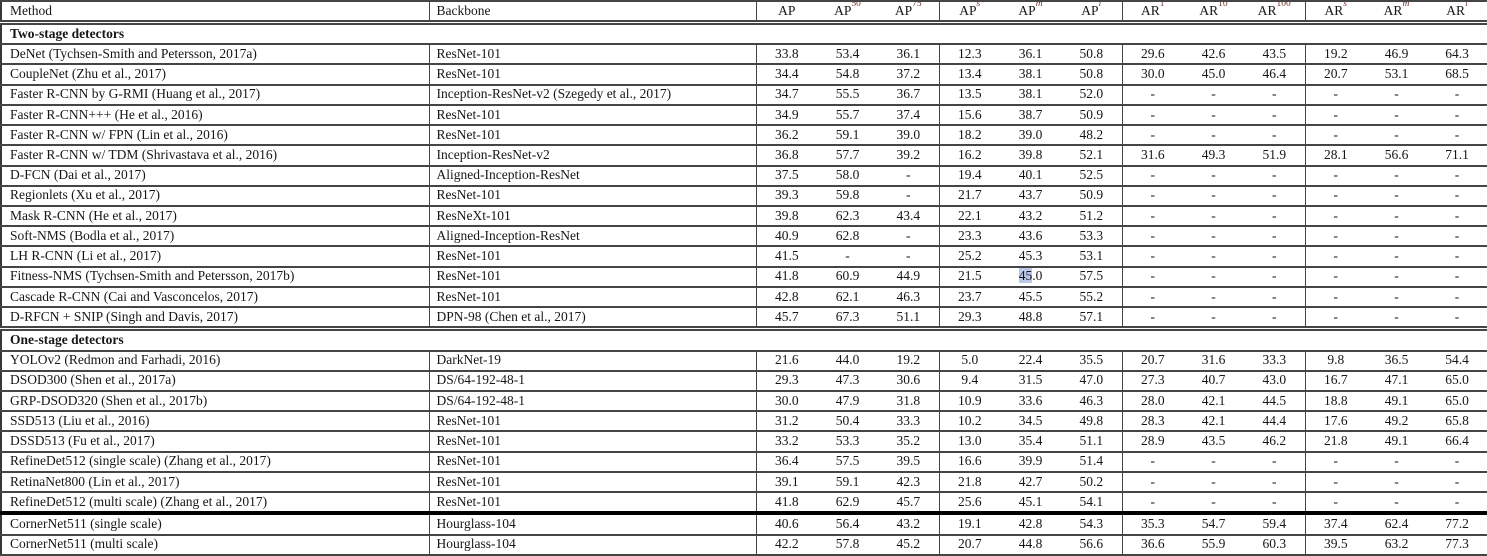 The width and height of the screenshot is (1487, 556). I want to click on metric-cell: 52.0, so click(1091, 94).